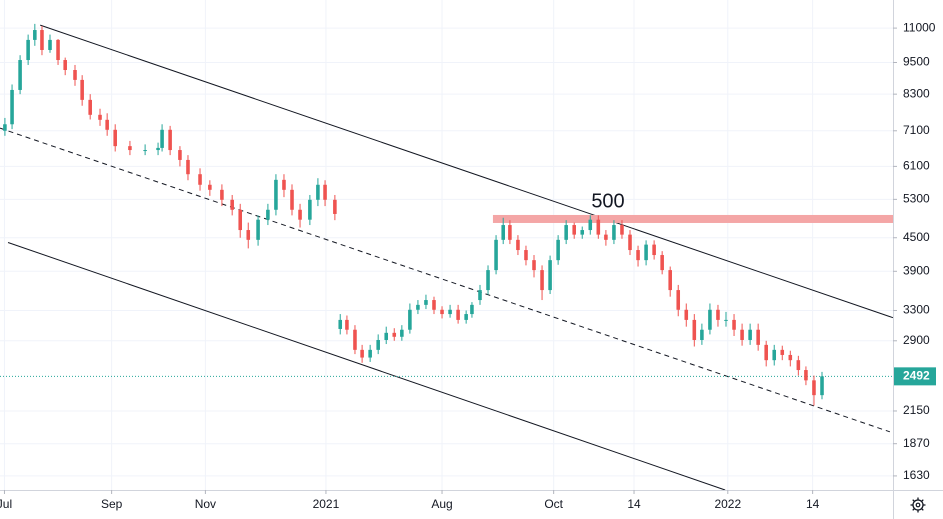 The height and width of the screenshot is (519, 943). I want to click on settings-icon, so click(918, 505).